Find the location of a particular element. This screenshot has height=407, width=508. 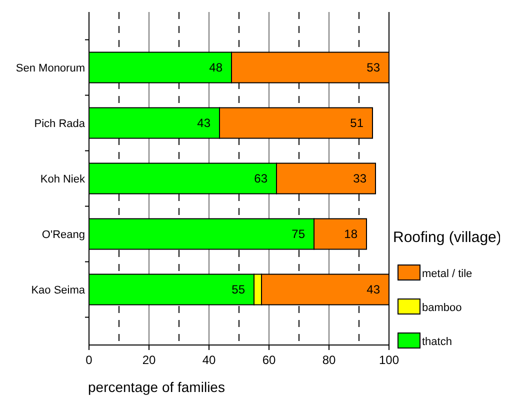

data-label: 63 is located at coordinates (261, 179).